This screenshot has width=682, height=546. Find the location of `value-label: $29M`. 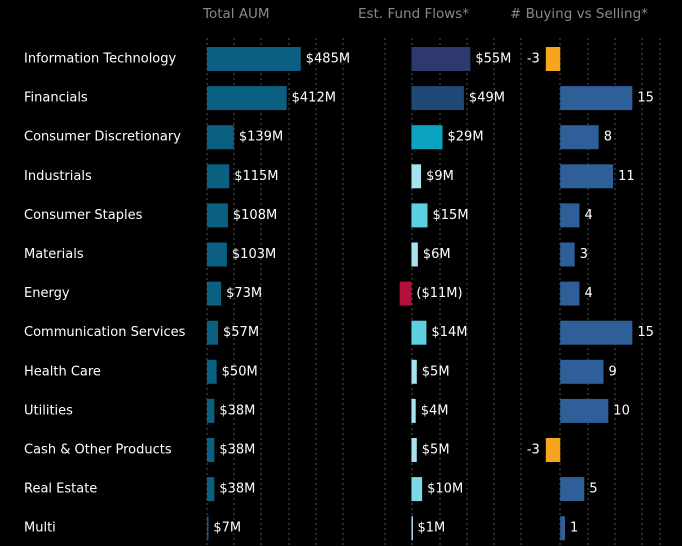

value-label: $29M is located at coordinates (466, 137).